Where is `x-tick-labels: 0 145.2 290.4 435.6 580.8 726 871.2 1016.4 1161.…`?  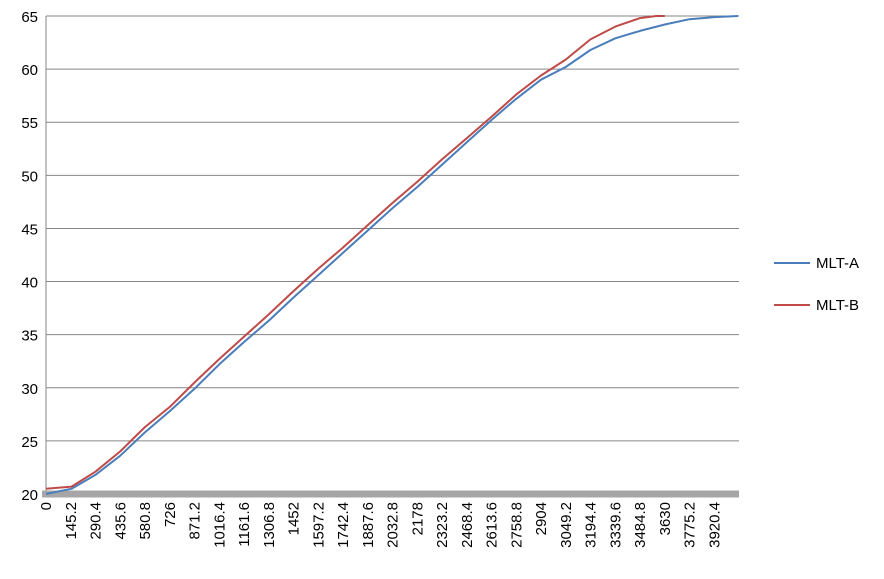 x-tick-labels: 0 145.2 290.4 435.6 580.8 726 871.2 1016.4 1161.… is located at coordinates (380, 525).